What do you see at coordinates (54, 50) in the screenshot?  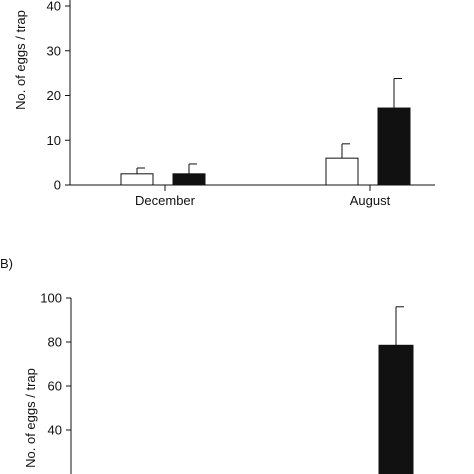 I see `a-y-tick-label: 30` at bounding box center [54, 50].